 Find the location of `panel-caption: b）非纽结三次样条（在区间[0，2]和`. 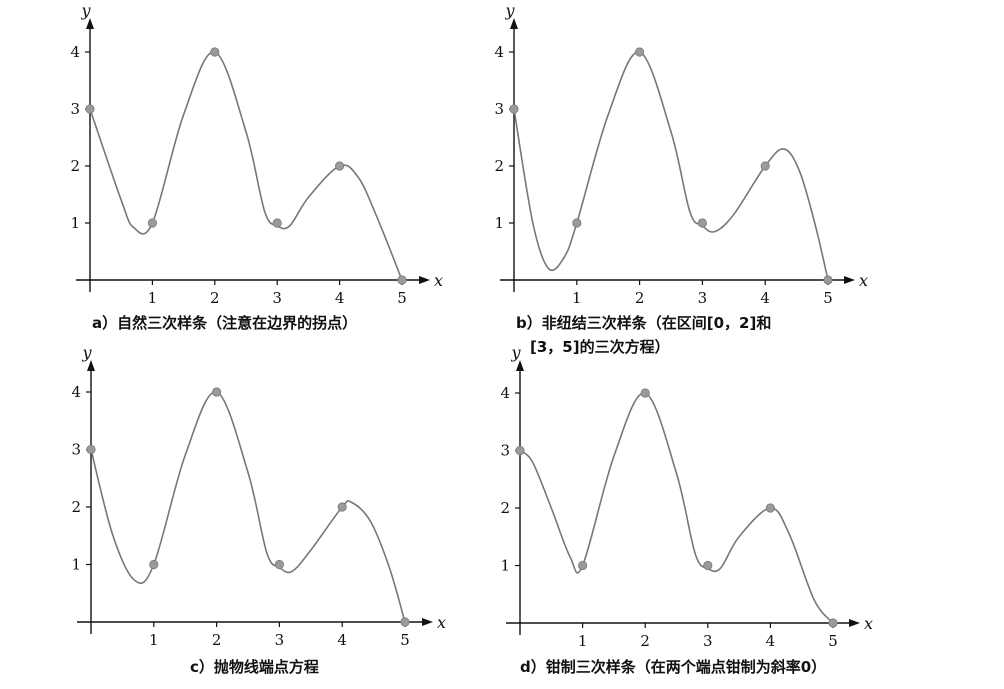

panel-caption: b）非纽结三次样条（在区间[0，2]和 is located at coordinates (643, 323).